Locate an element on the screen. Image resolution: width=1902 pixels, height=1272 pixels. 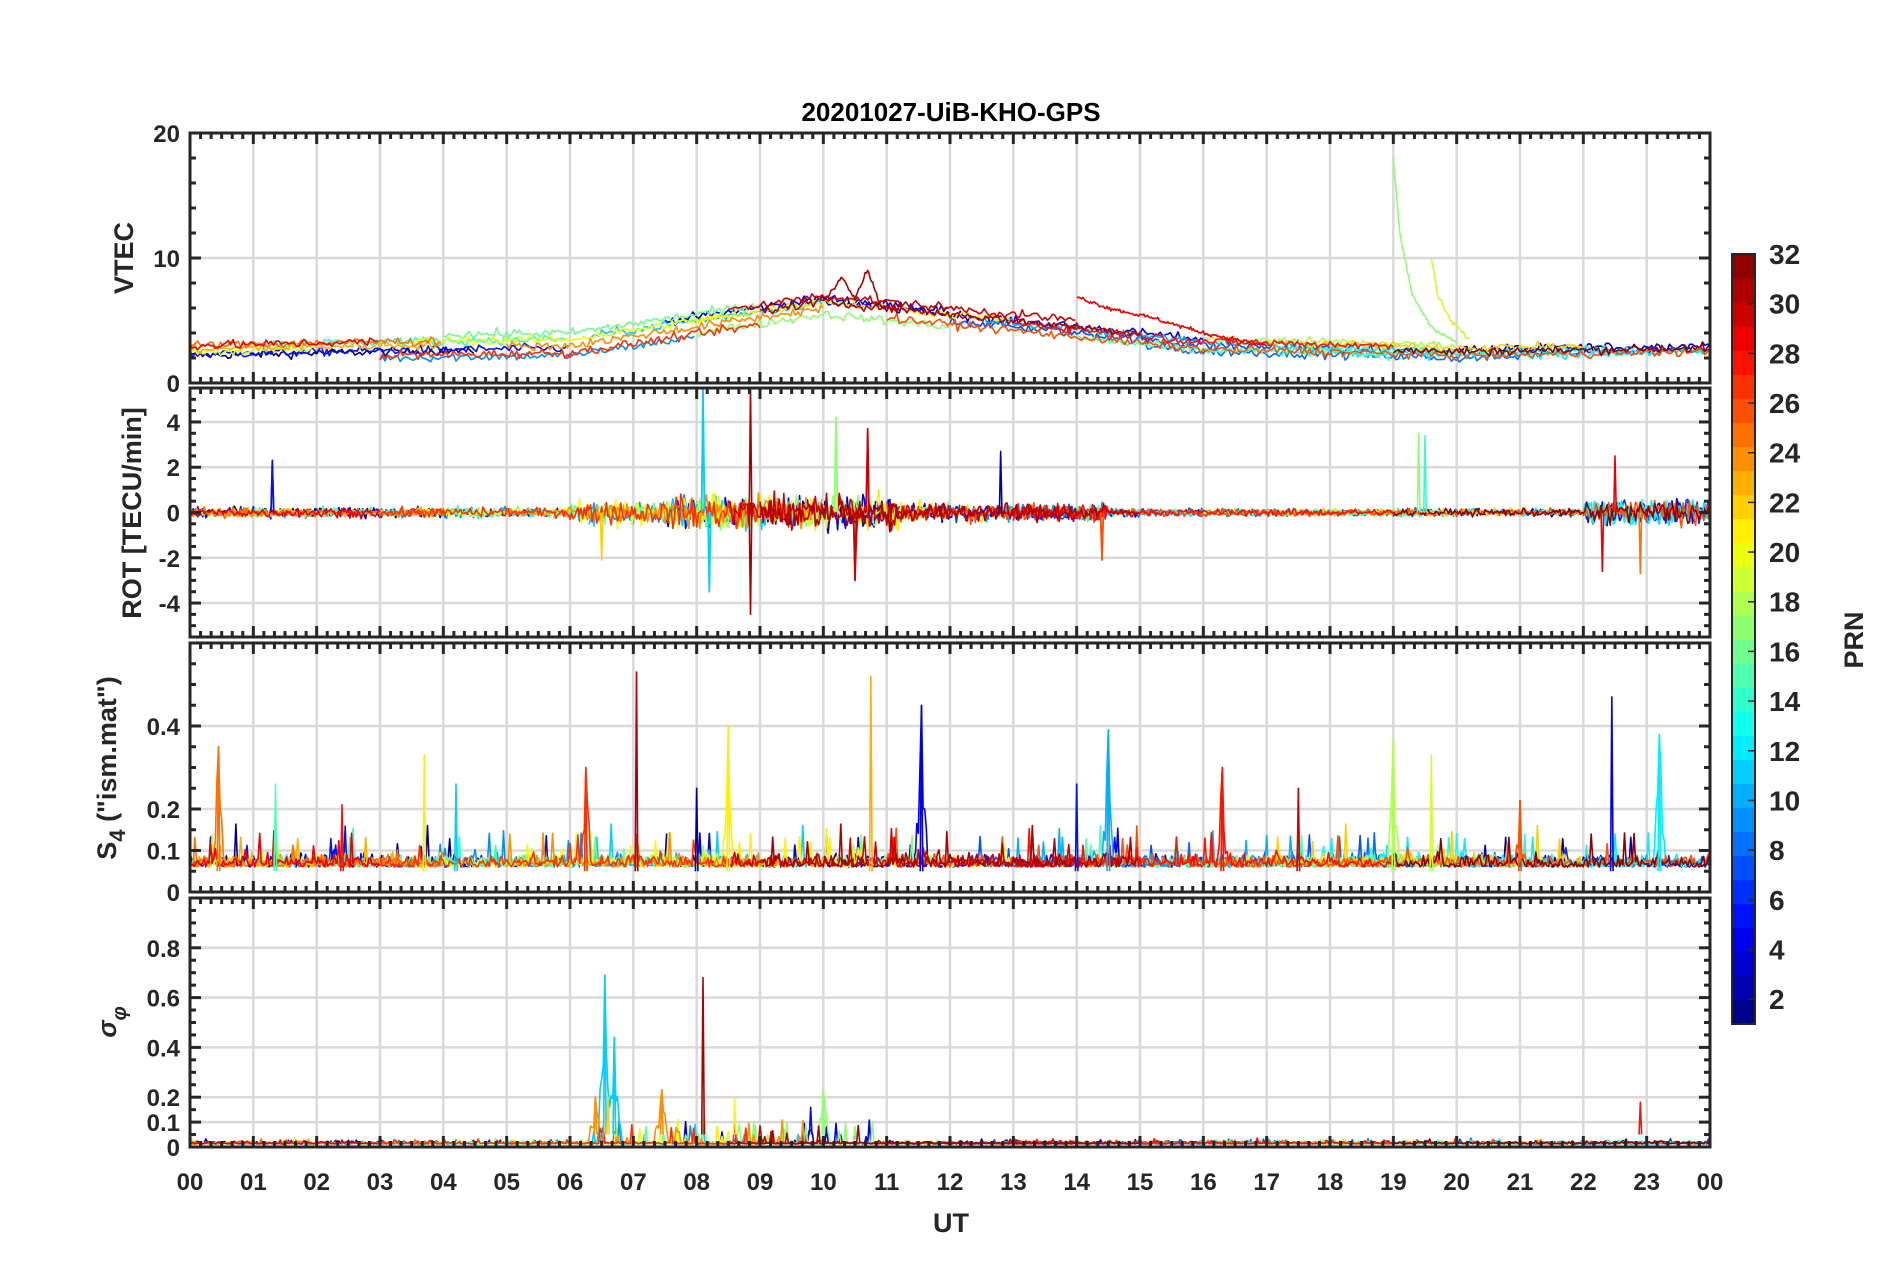
x-tick-label: 12 is located at coordinates (950, 1182).